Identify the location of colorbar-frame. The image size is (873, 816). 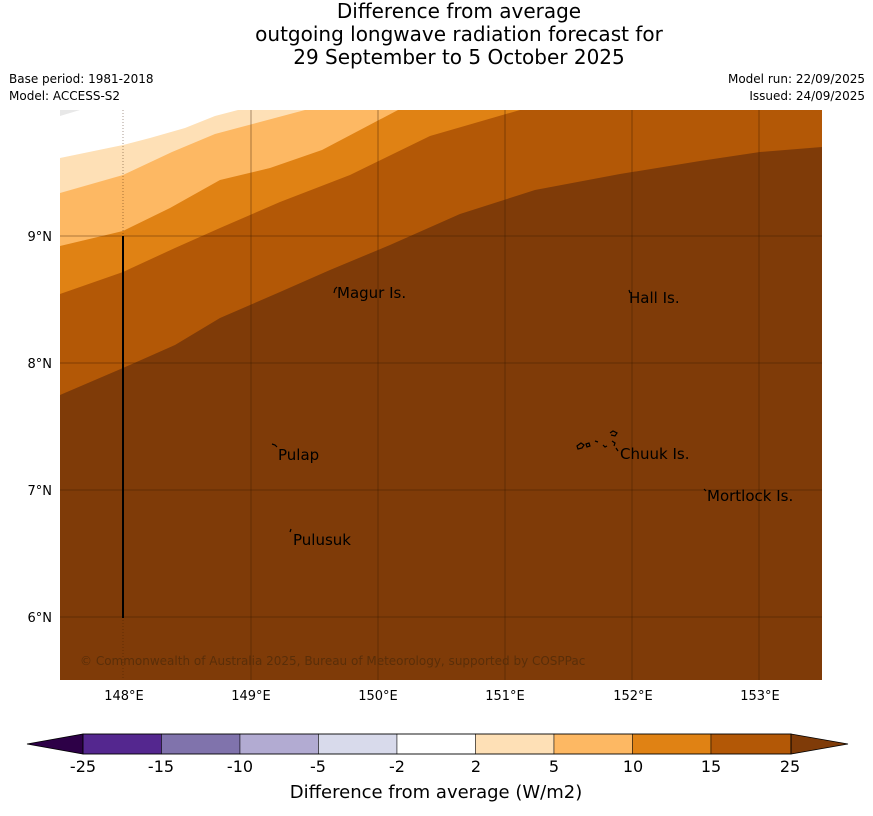
(437, 744).